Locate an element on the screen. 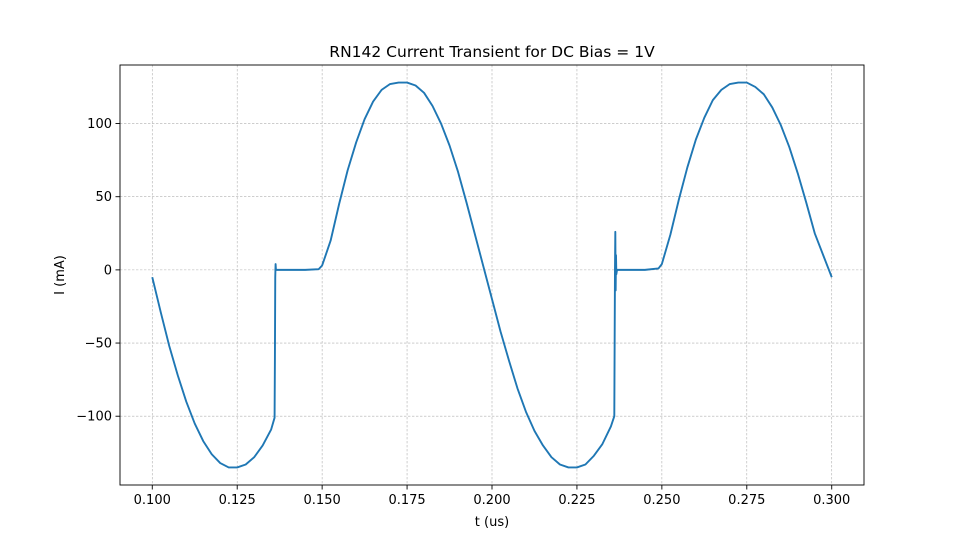 The width and height of the screenshot is (960, 545). x-tick-label-3: 0.175 is located at coordinates (406, 500).